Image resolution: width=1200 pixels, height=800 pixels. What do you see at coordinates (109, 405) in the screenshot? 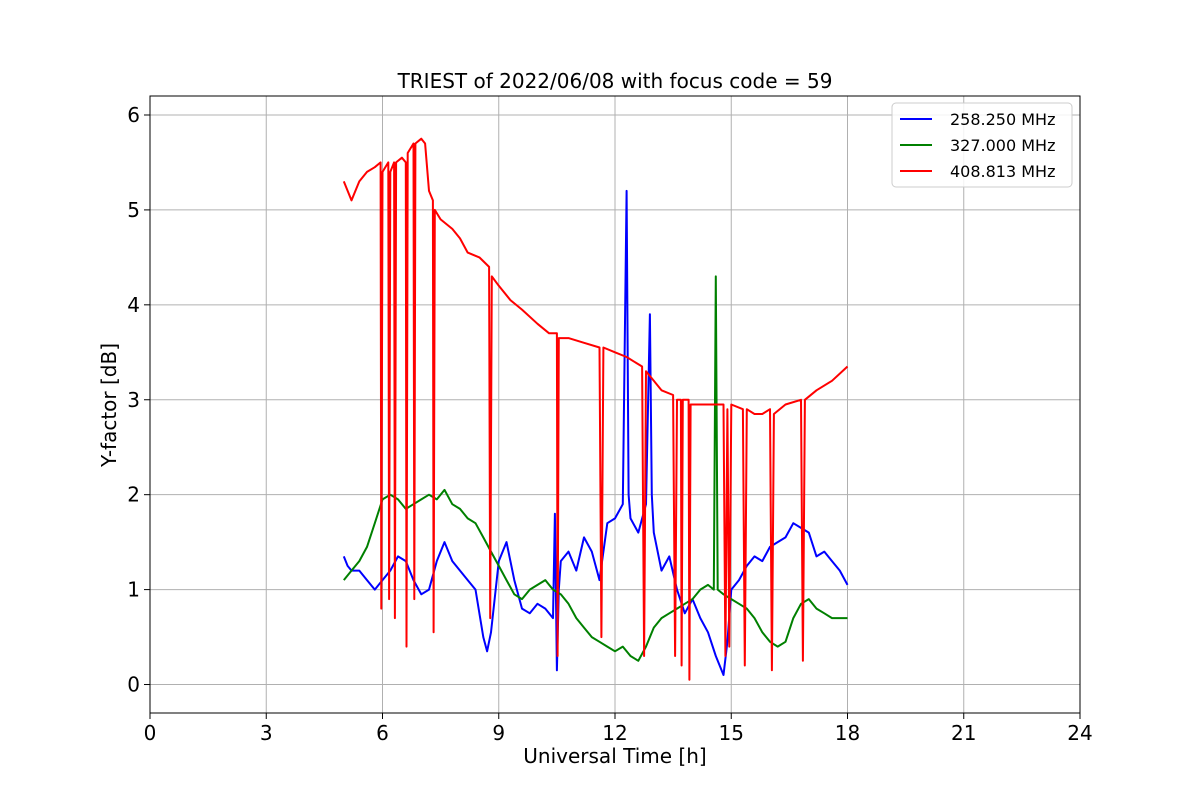
I see `y-axis-label: Y-factor [dB]` at bounding box center [109, 405].